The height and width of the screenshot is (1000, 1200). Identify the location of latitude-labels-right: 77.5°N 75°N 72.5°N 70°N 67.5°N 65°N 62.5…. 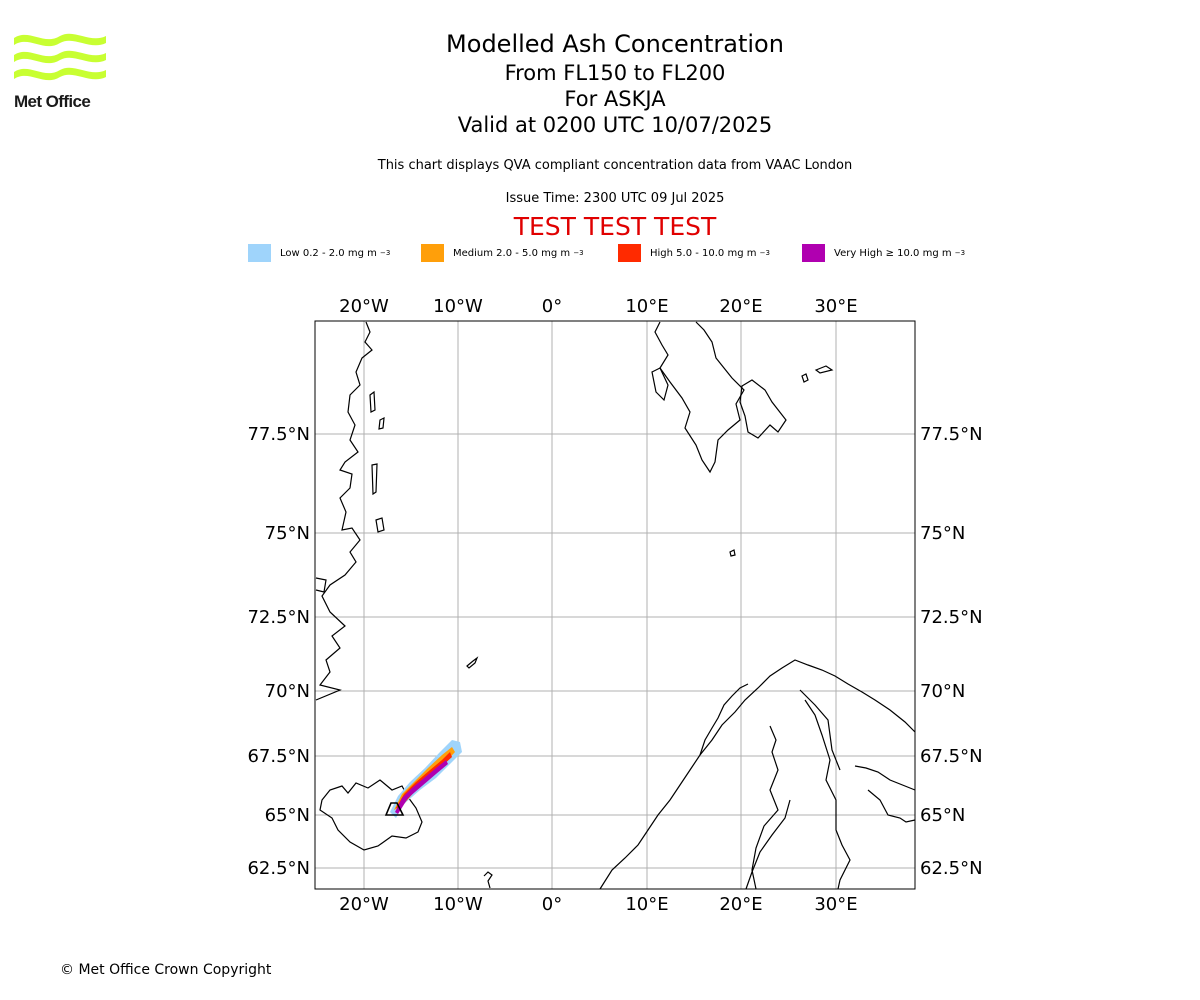
(951, 651).